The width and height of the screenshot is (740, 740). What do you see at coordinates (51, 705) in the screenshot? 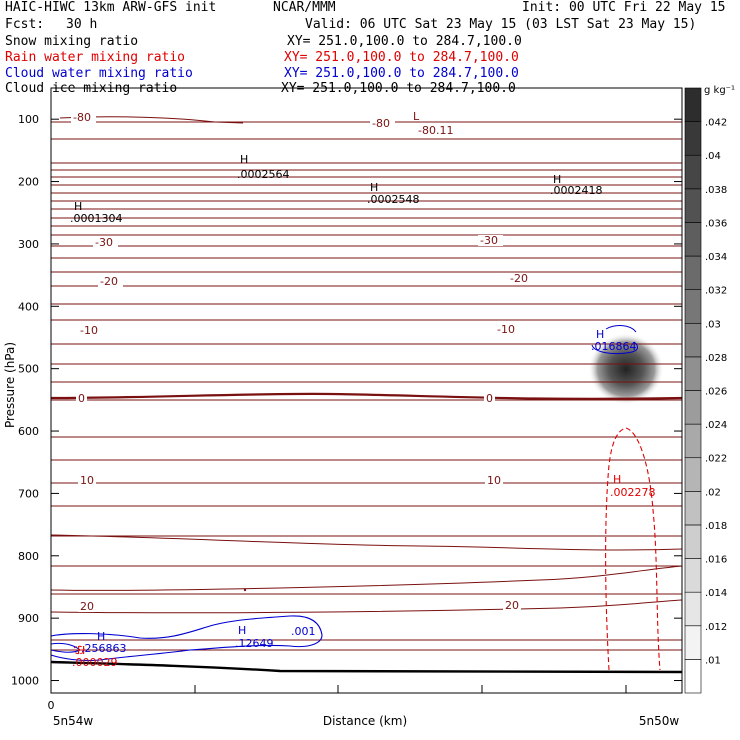
I see `x-tick-zero: 0` at bounding box center [51, 705].